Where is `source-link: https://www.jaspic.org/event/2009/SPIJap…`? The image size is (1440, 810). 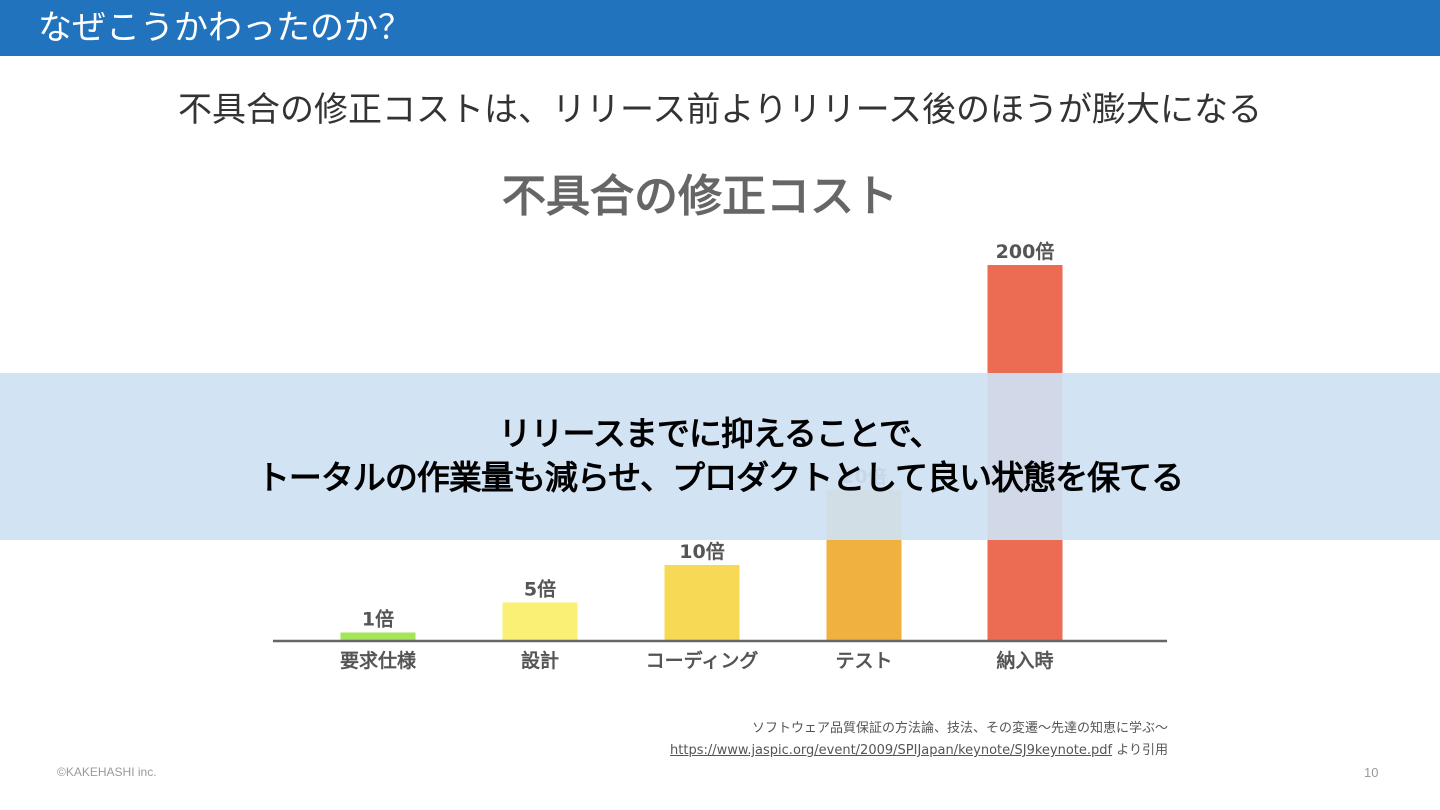
source-link: https://www.jaspic.org/event/2009/SPIJap… is located at coordinates (891, 750).